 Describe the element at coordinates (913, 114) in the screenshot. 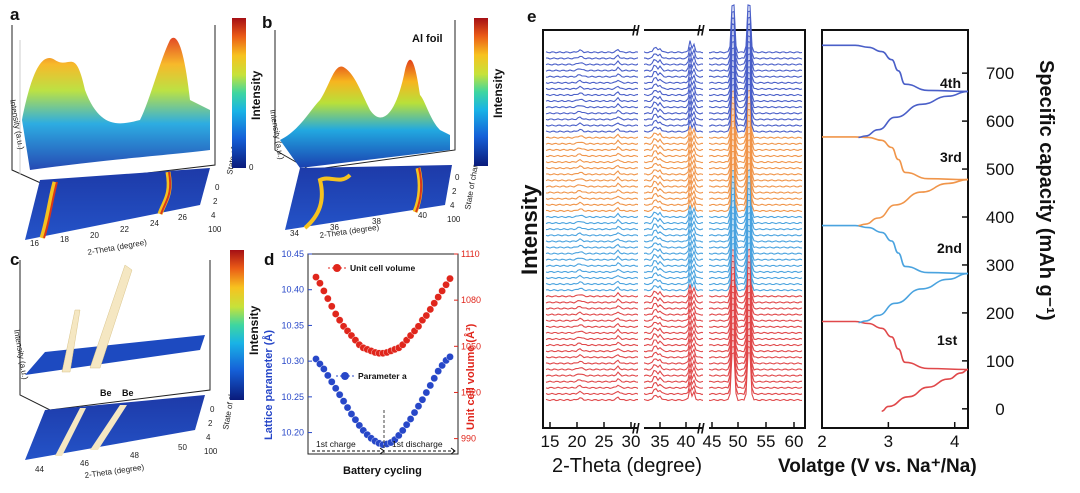

I see `capacity-charge-4th` at that location.